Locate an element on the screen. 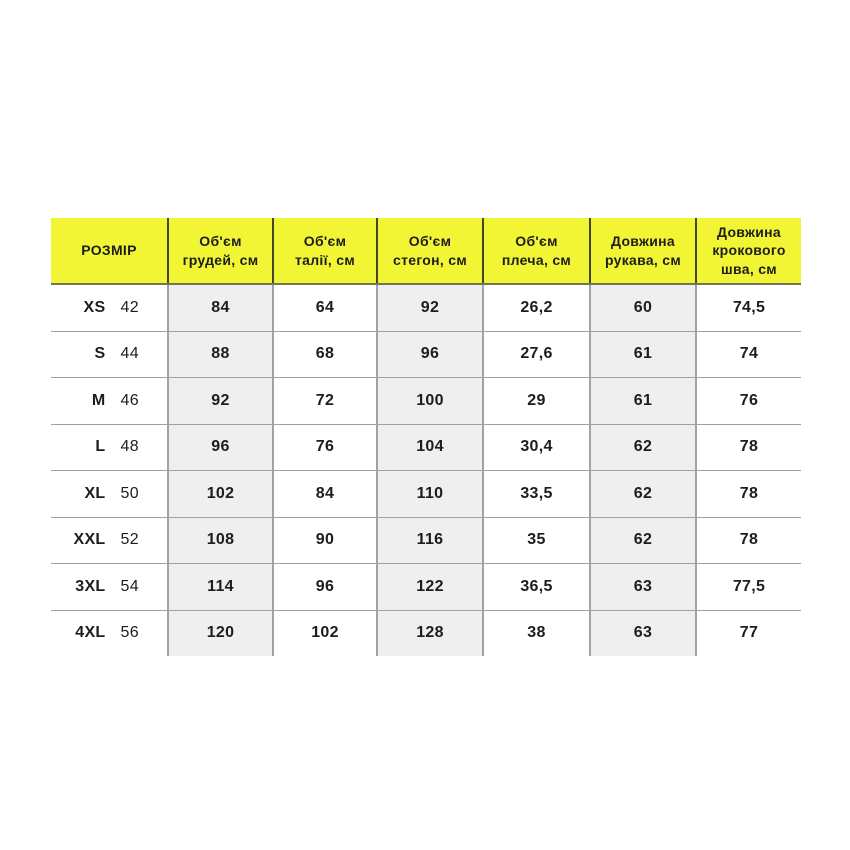  size-number: 50 is located at coordinates (129, 493).